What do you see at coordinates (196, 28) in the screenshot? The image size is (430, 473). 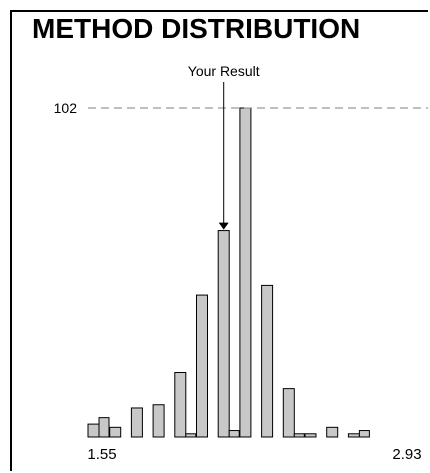 I see `chart-title: METHOD DISTRIBUTION` at bounding box center [196, 28].